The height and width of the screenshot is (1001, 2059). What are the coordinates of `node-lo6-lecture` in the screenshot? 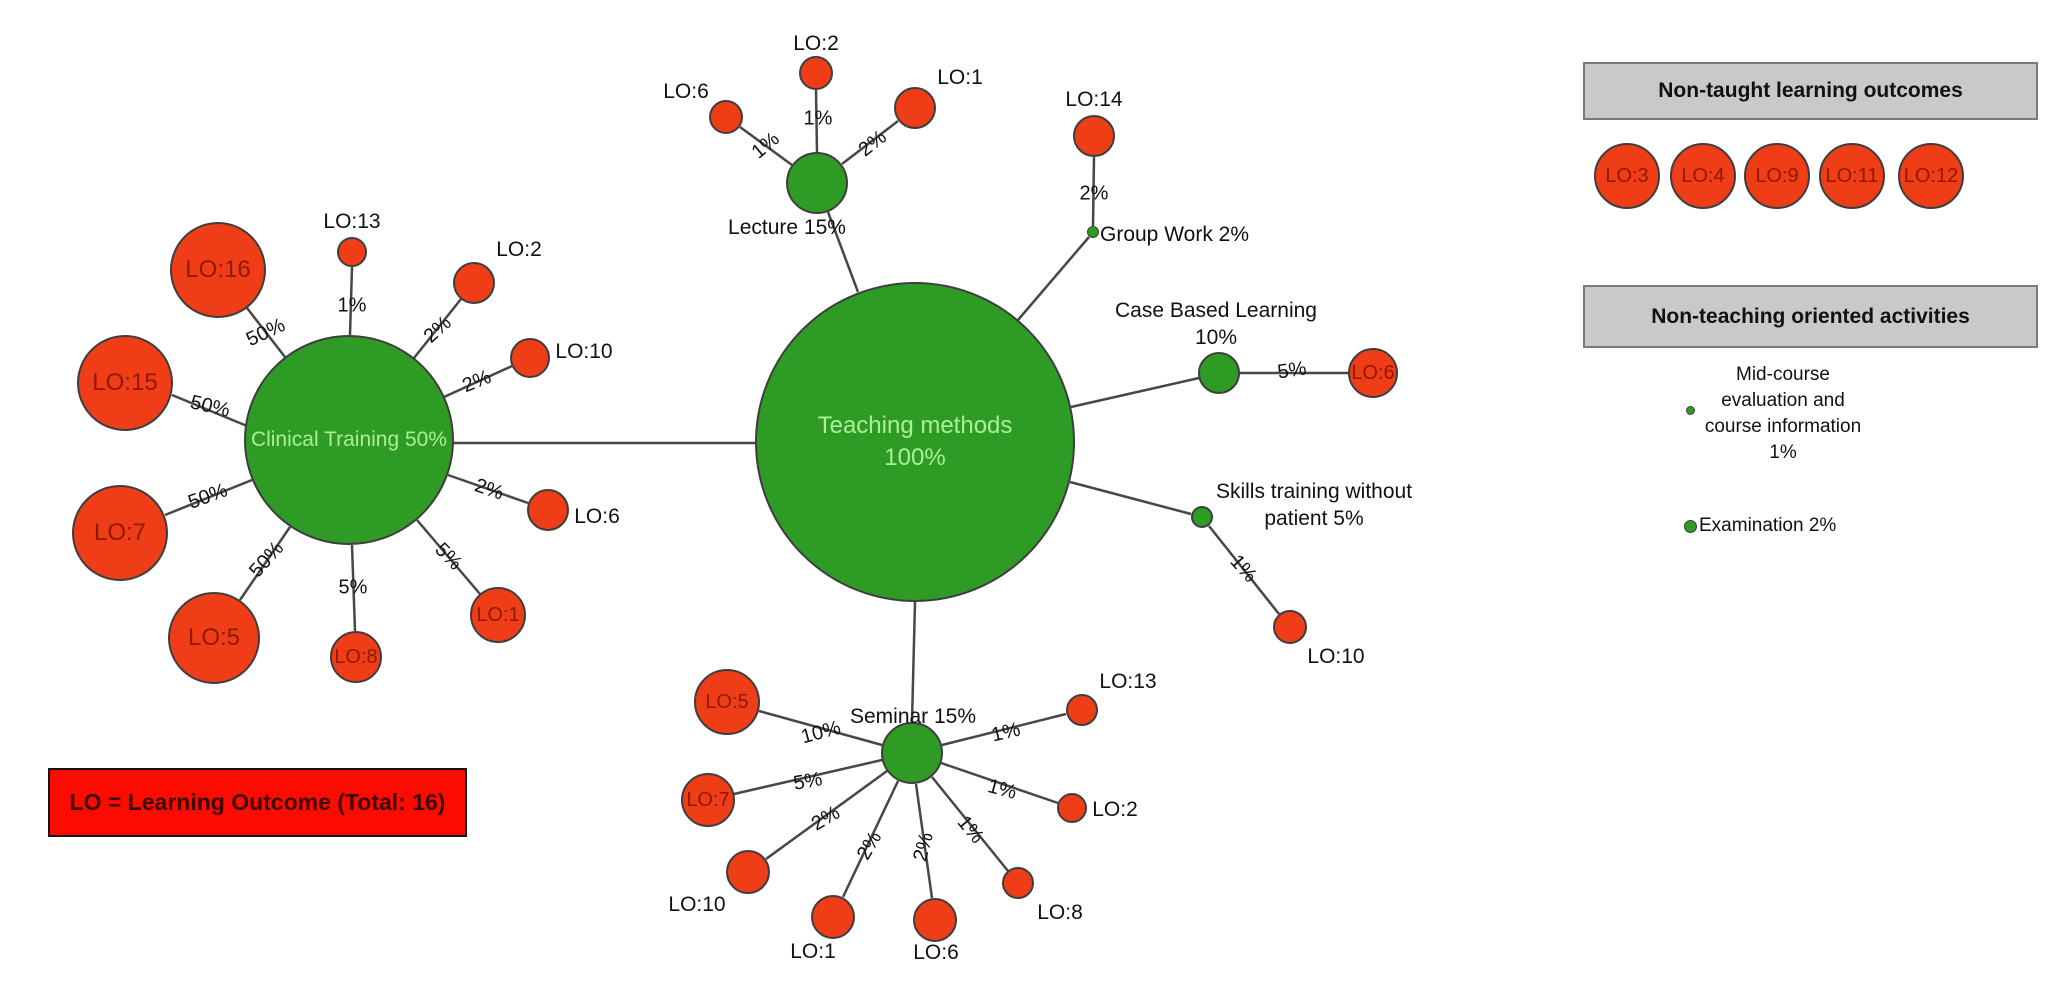 It's located at (726, 117).